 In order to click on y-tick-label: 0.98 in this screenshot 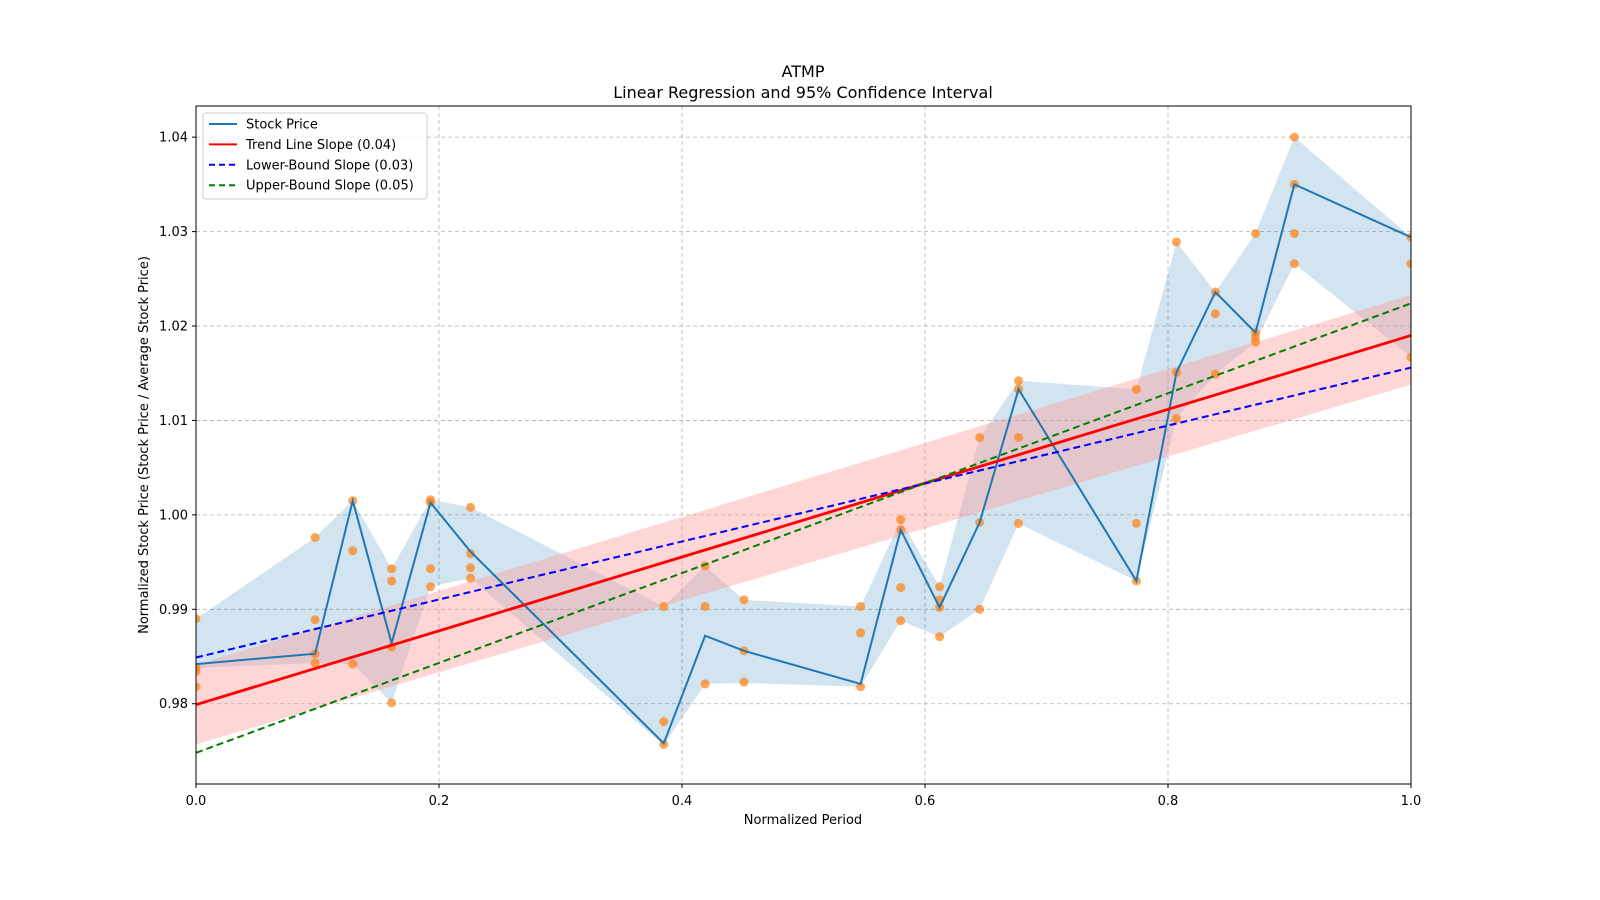, I will do `click(173, 704)`.